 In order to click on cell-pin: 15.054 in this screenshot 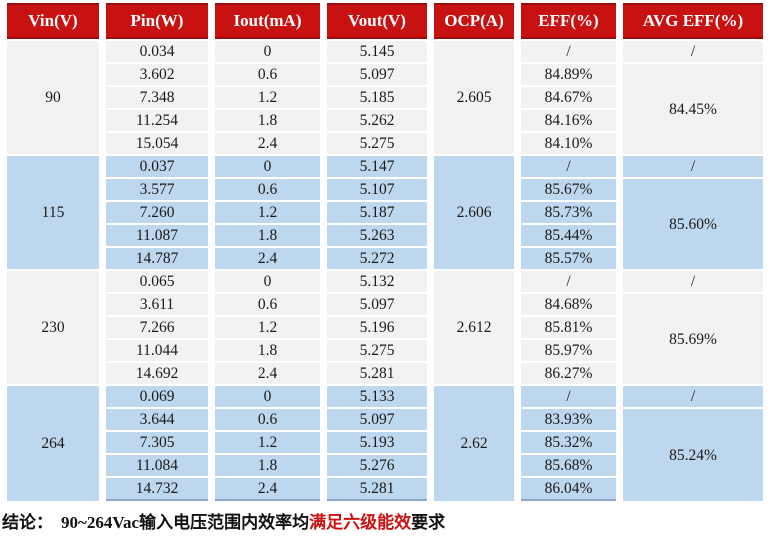, I will do `click(157, 143)`.